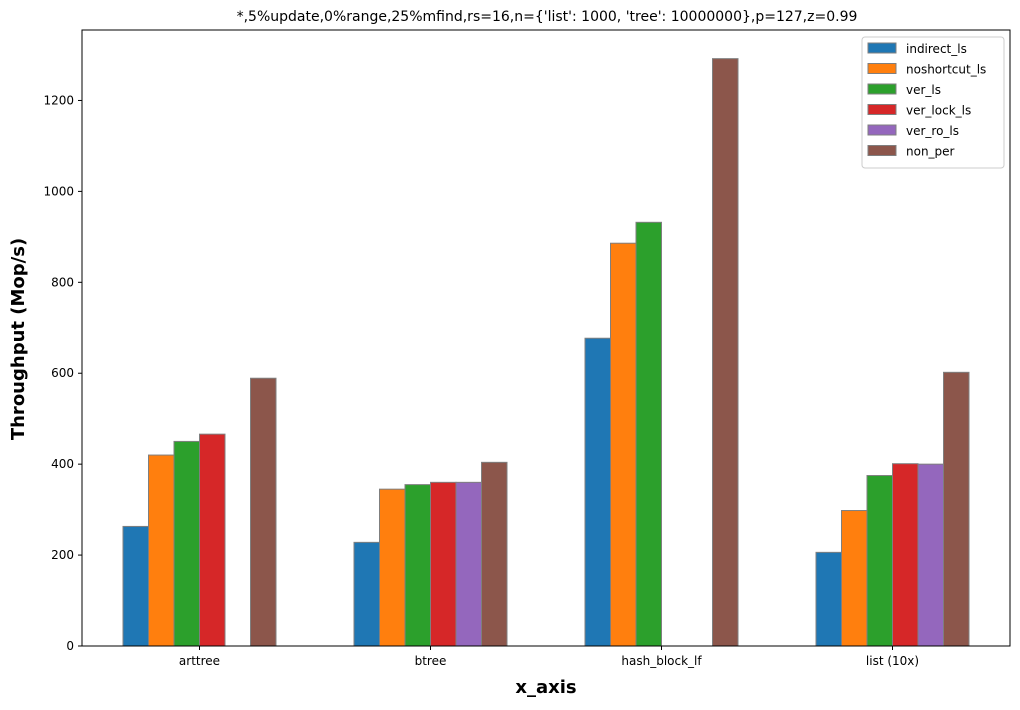 This screenshot has width=1020, height=710. Describe the element at coordinates (905, 555) in the screenshot. I see `bar-ver_lock_ls-list-10x-` at that location.